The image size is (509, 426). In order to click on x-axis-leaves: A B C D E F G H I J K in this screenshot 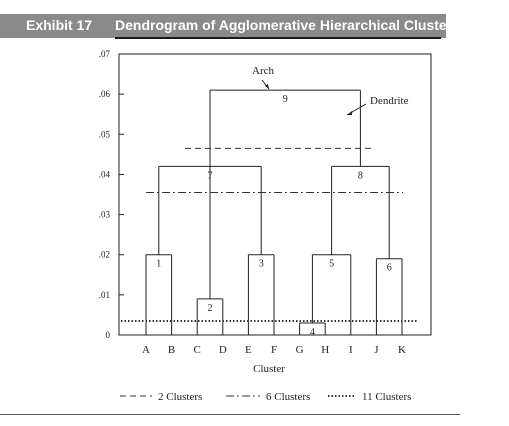, I will do `click(274, 350)`.